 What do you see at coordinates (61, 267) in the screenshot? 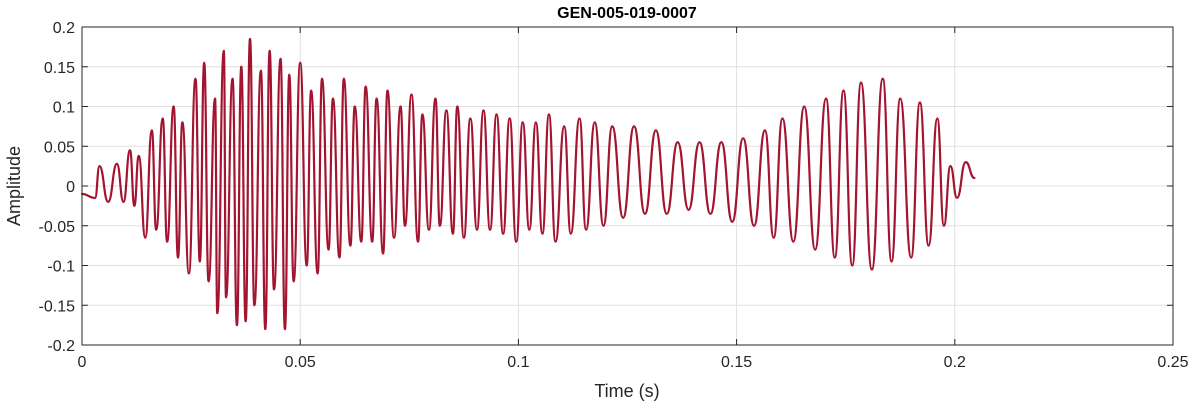
I see `y-tick-label: -0.1` at bounding box center [61, 267].